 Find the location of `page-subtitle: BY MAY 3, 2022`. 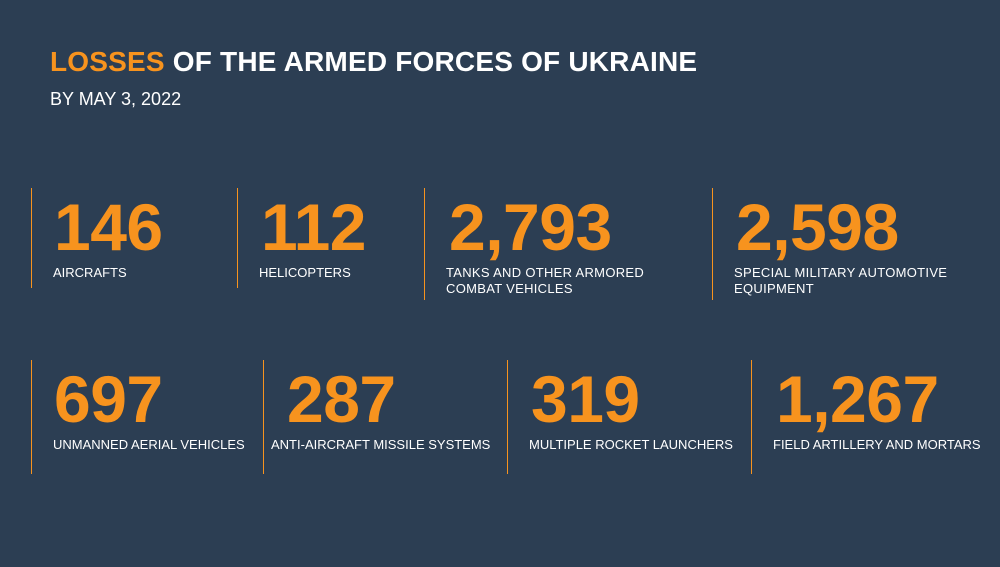

page-subtitle: BY MAY 3, 2022 is located at coordinates (116, 99).